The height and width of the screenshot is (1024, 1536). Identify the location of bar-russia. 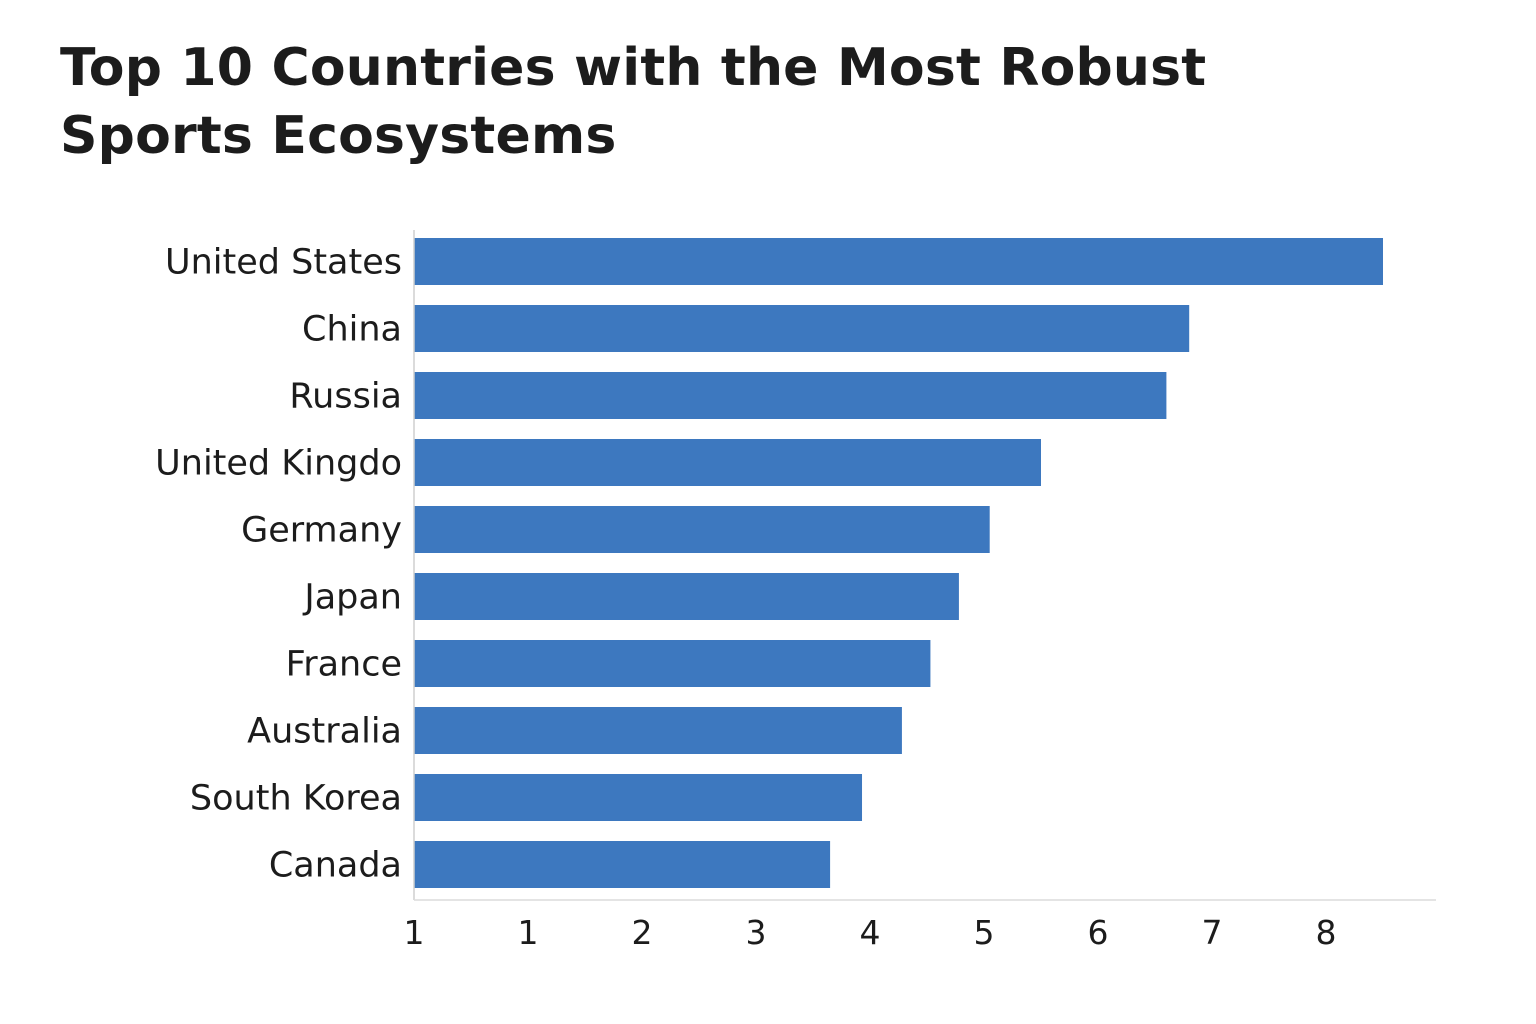
(790, 395).